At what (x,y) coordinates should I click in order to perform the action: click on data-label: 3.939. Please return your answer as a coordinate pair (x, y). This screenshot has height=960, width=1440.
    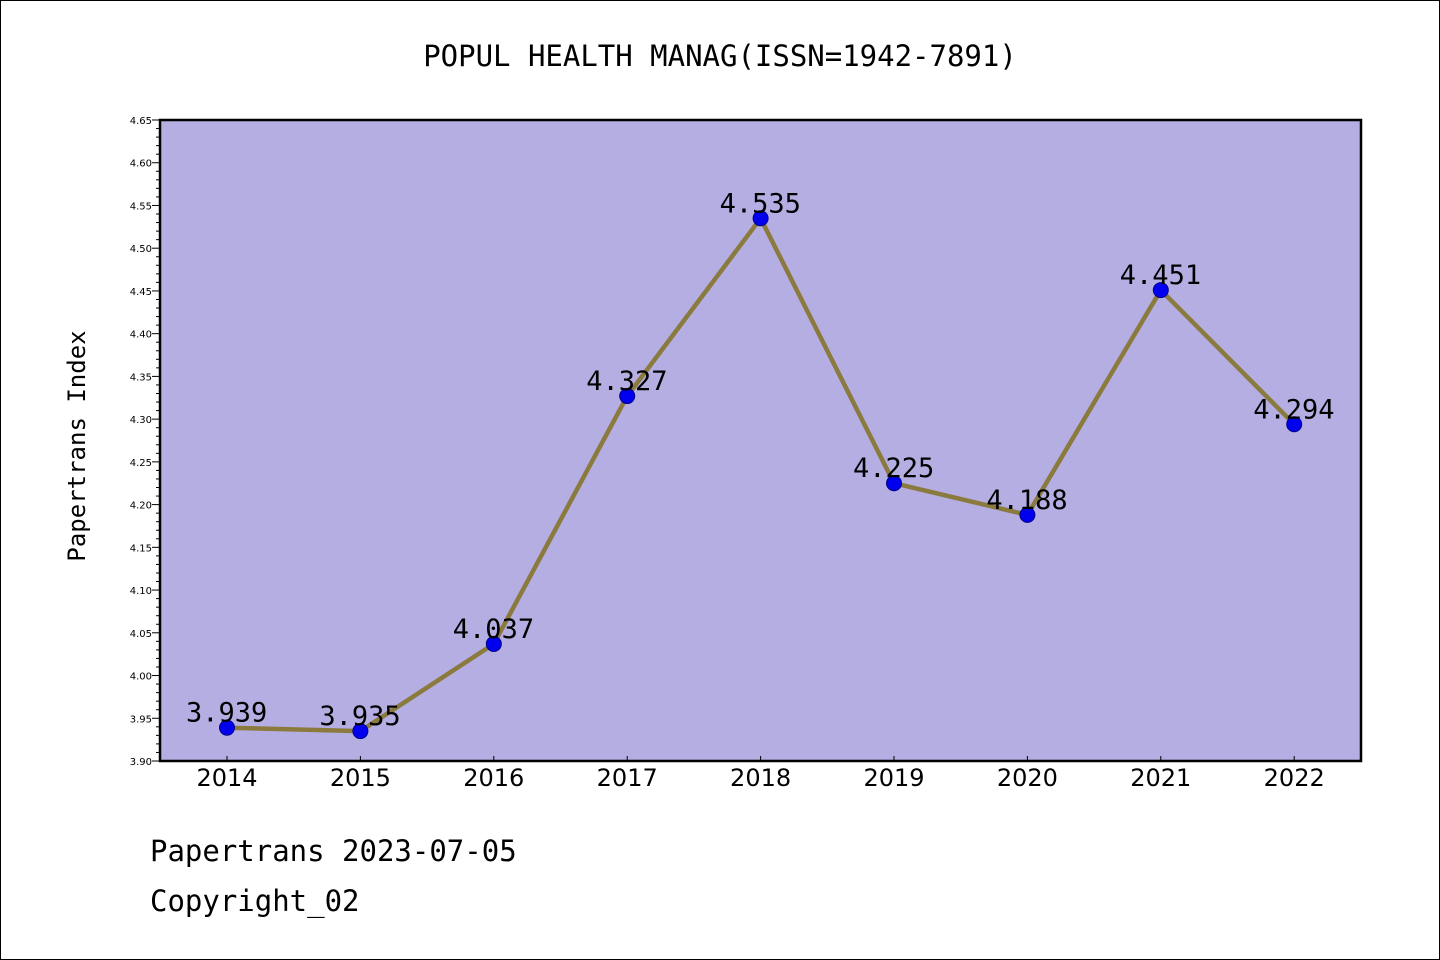
    Looking at the image, I should click on (226, 713).